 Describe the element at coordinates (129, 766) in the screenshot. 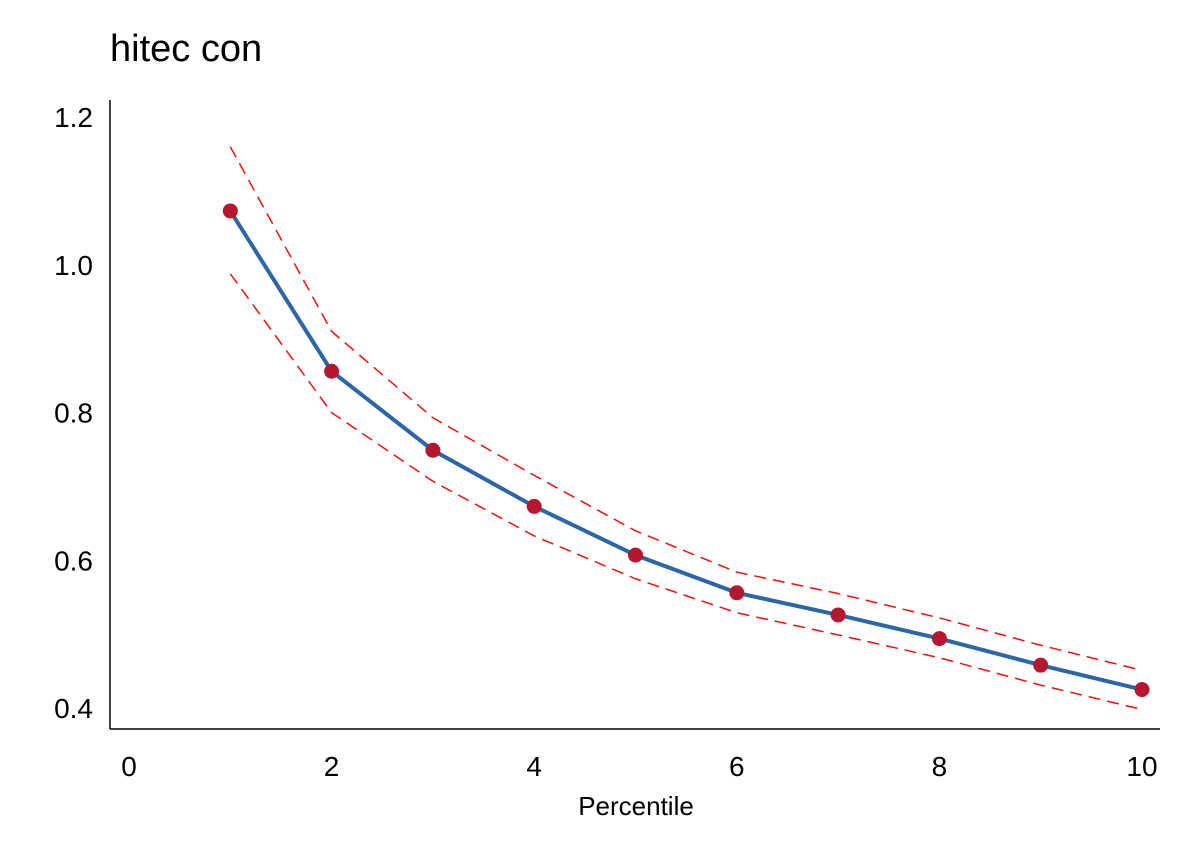

I see `x-tick-label: 0` at that location.